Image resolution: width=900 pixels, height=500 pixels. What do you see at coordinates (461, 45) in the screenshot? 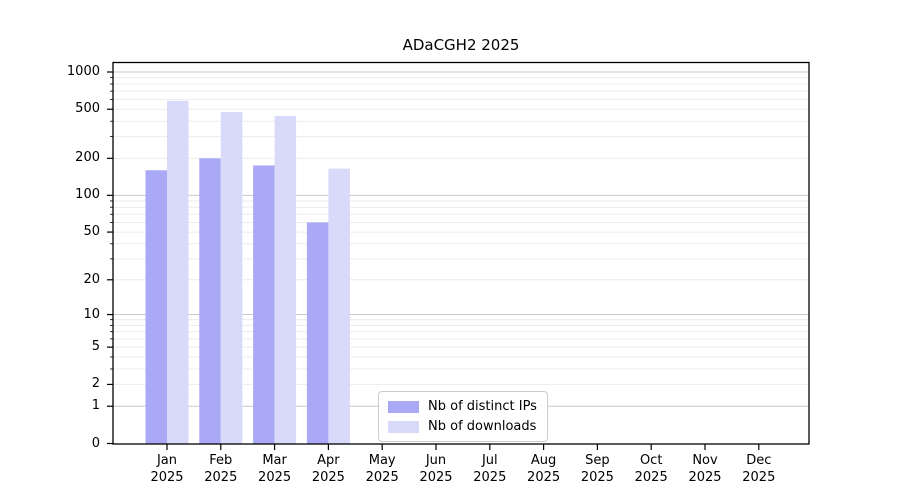
I see `chart-title: ADaCGH2 2025` at bounding box center [461, 45].